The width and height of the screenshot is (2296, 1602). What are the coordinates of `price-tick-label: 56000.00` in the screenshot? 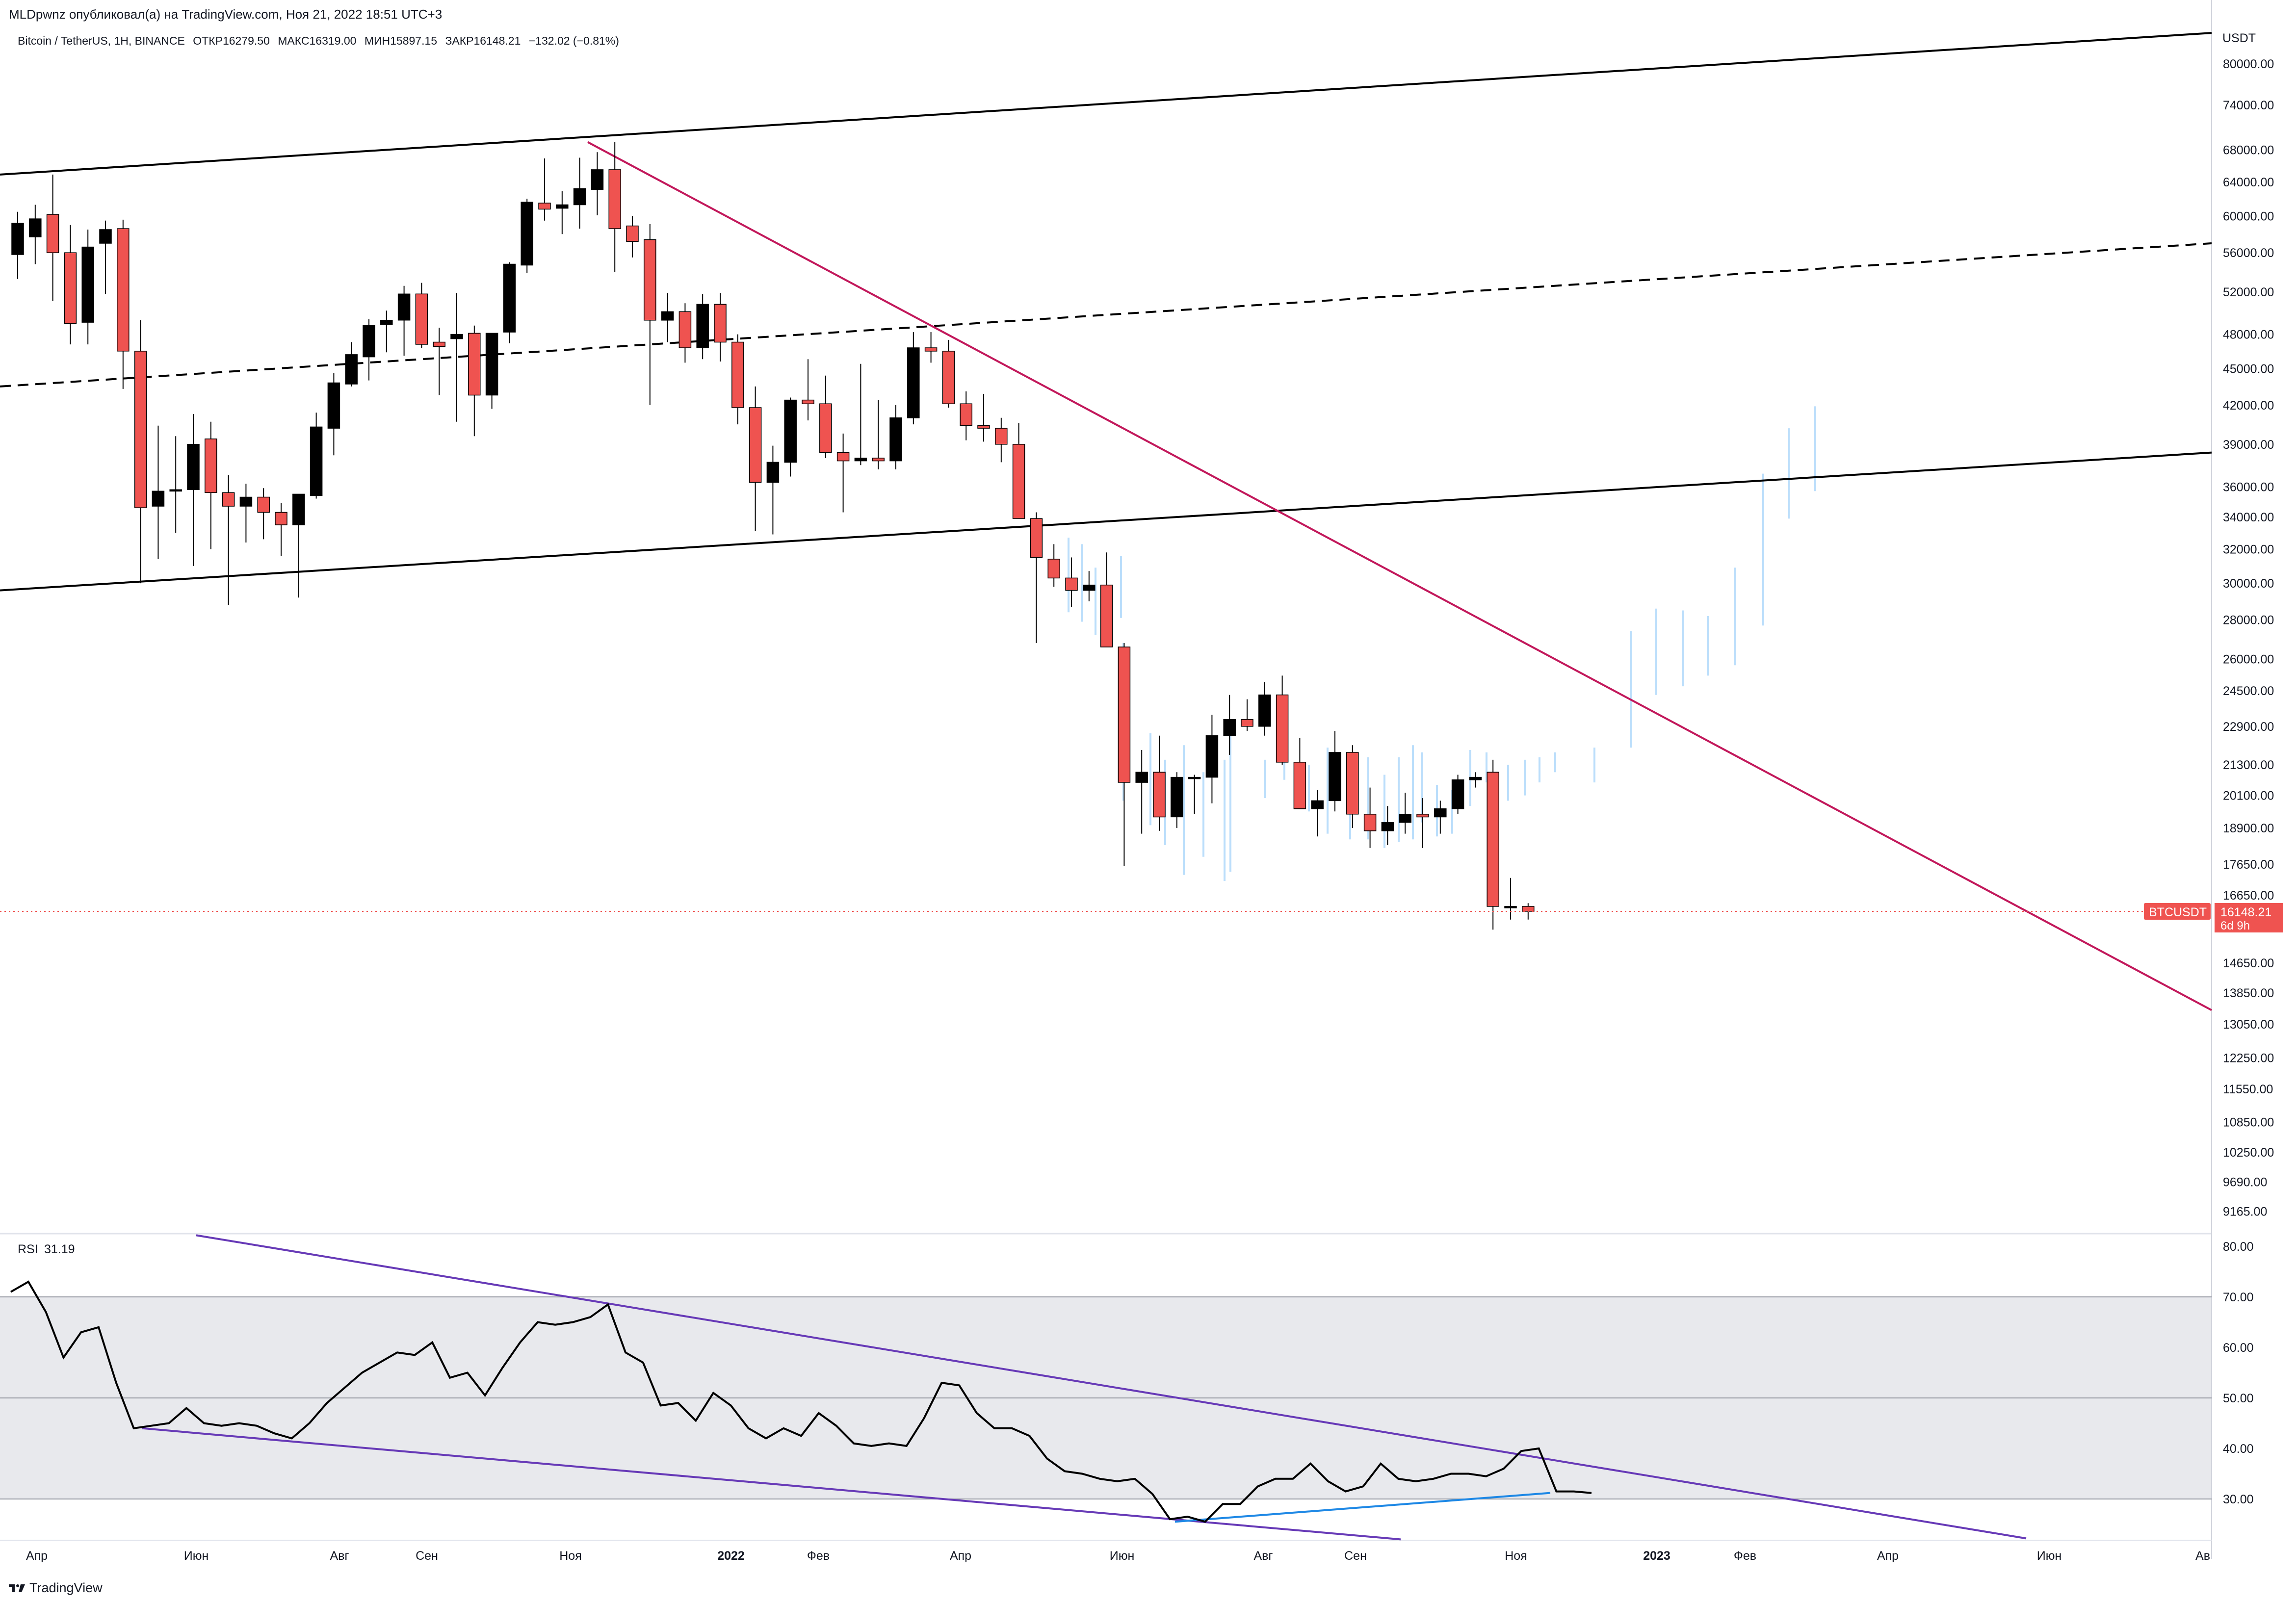 It's located at (2248, 253).